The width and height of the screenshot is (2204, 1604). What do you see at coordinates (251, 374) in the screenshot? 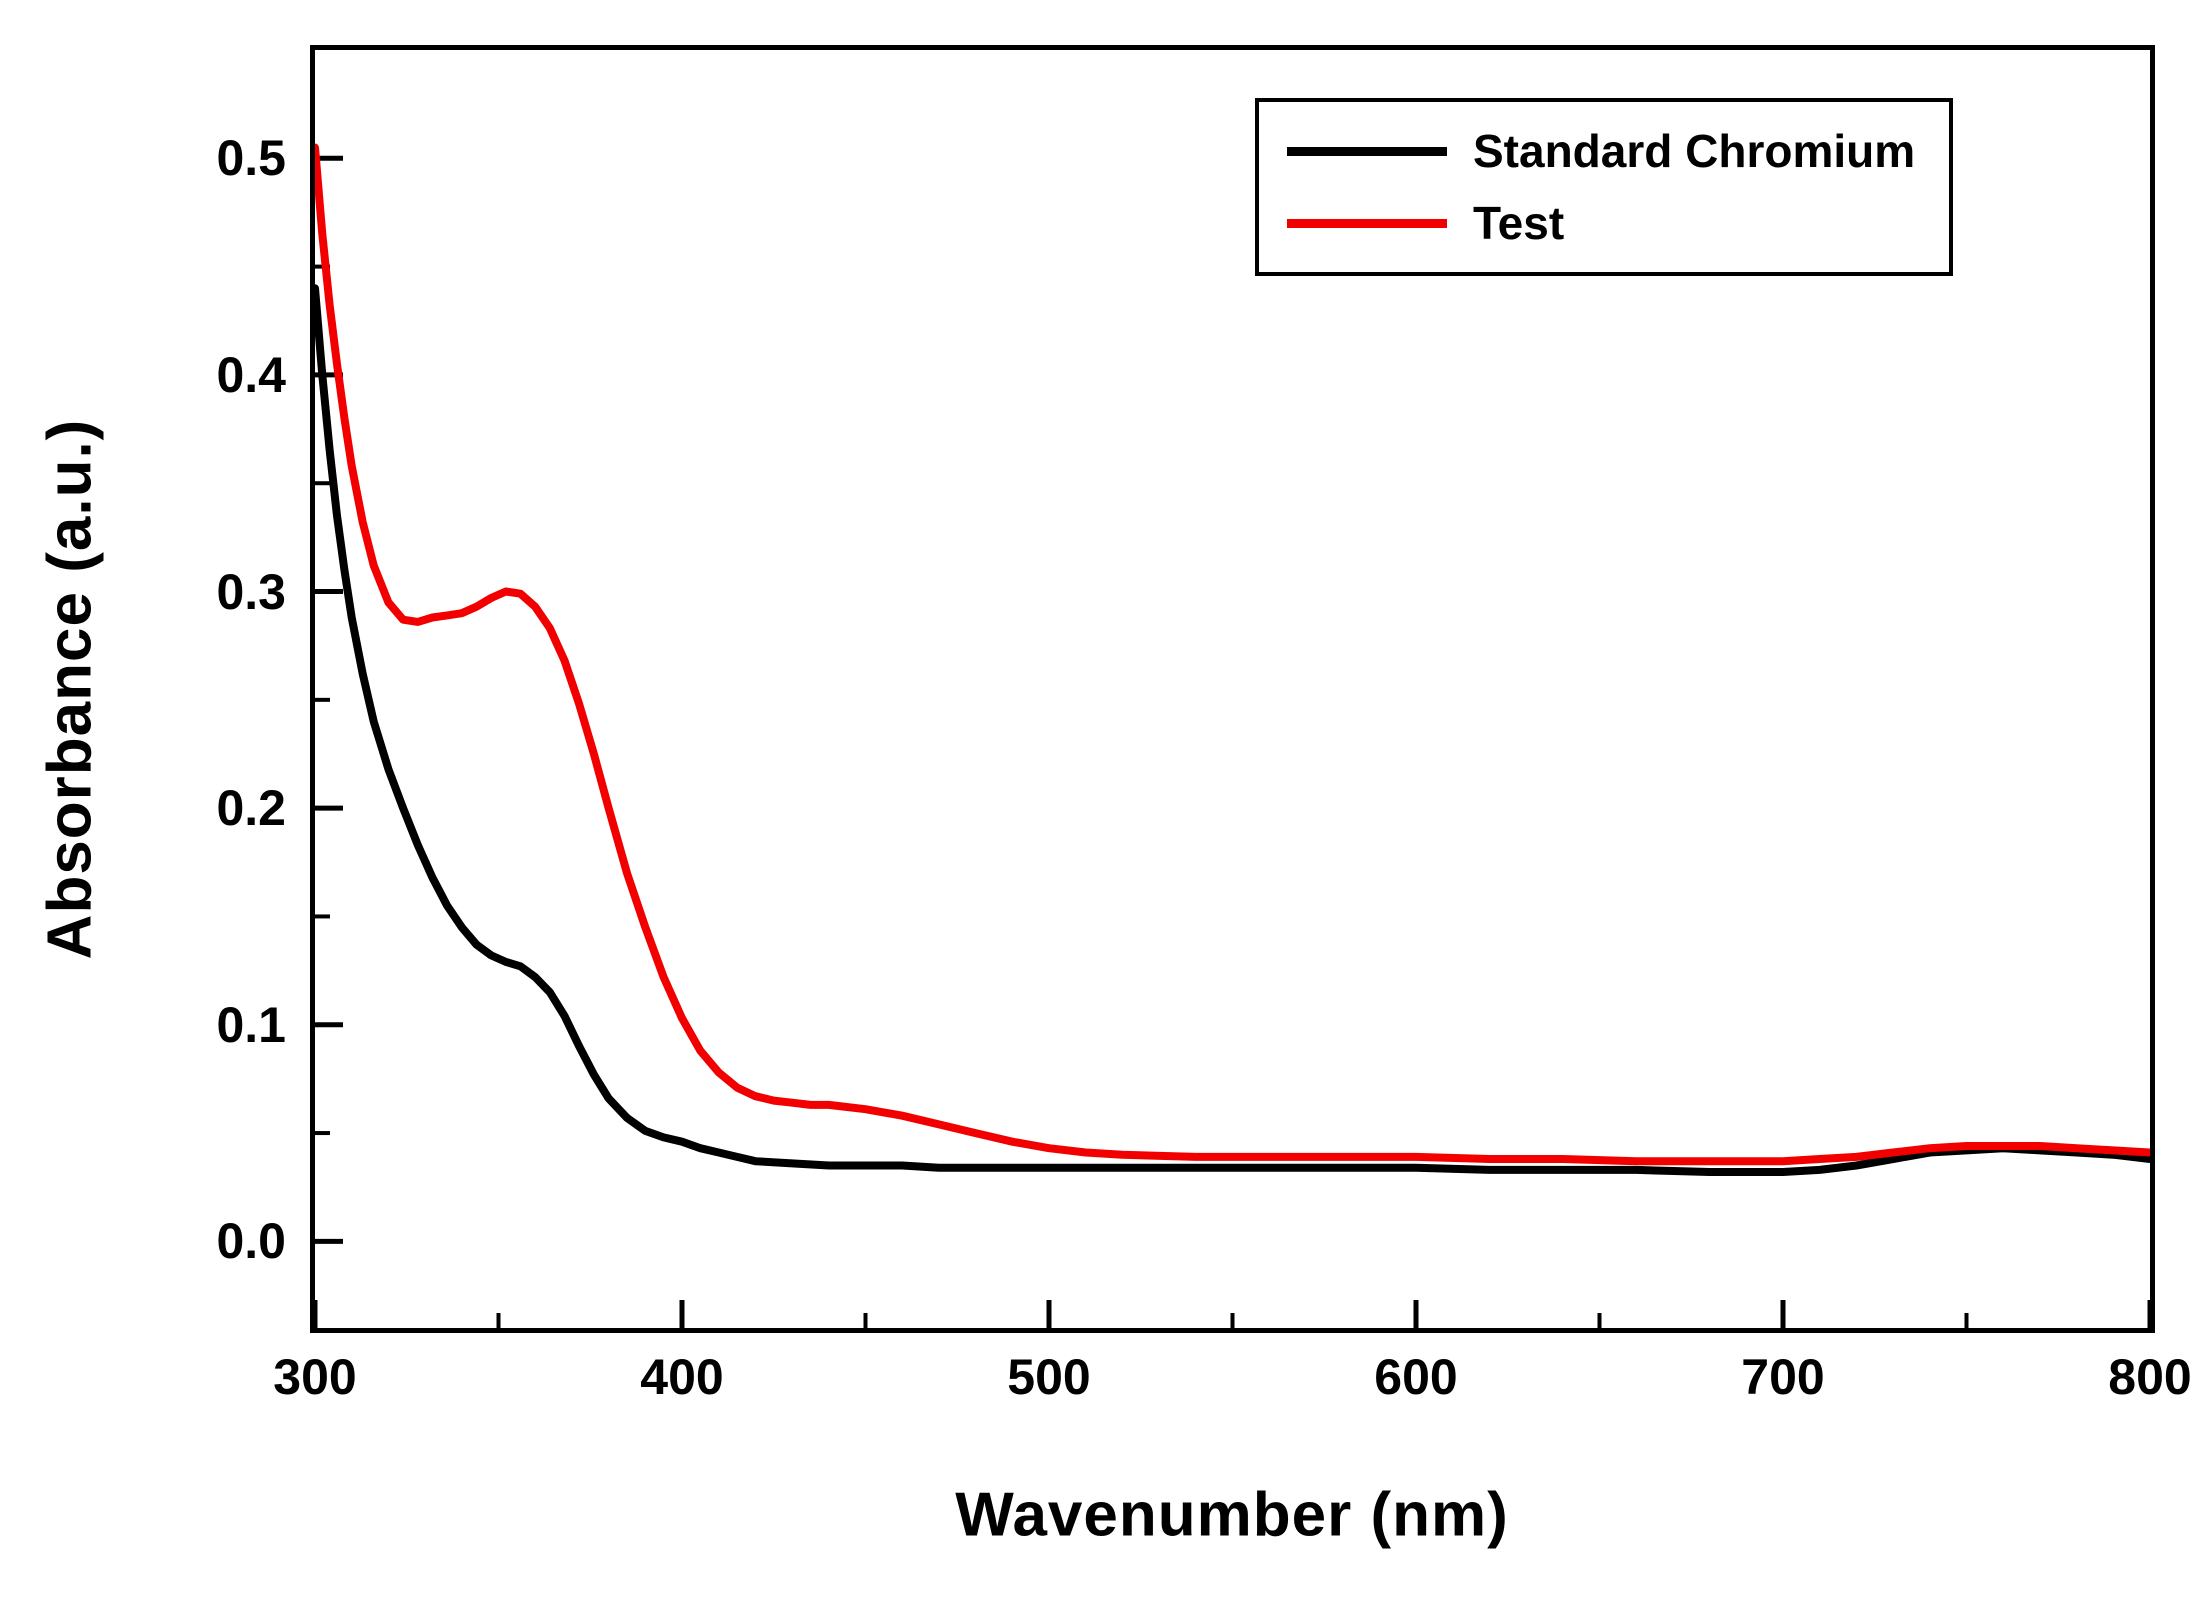
I see `y-tick-label: 0.4` at bounding box center [251, 374].